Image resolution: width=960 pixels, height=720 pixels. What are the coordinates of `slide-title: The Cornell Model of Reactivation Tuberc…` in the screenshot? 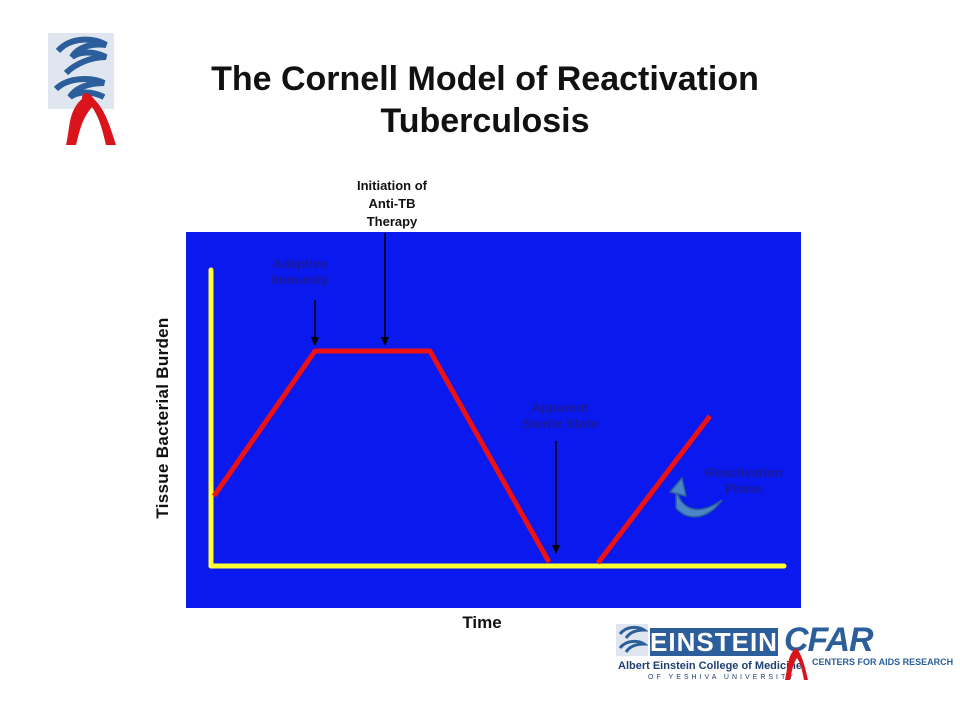 It's located at (485, 100).